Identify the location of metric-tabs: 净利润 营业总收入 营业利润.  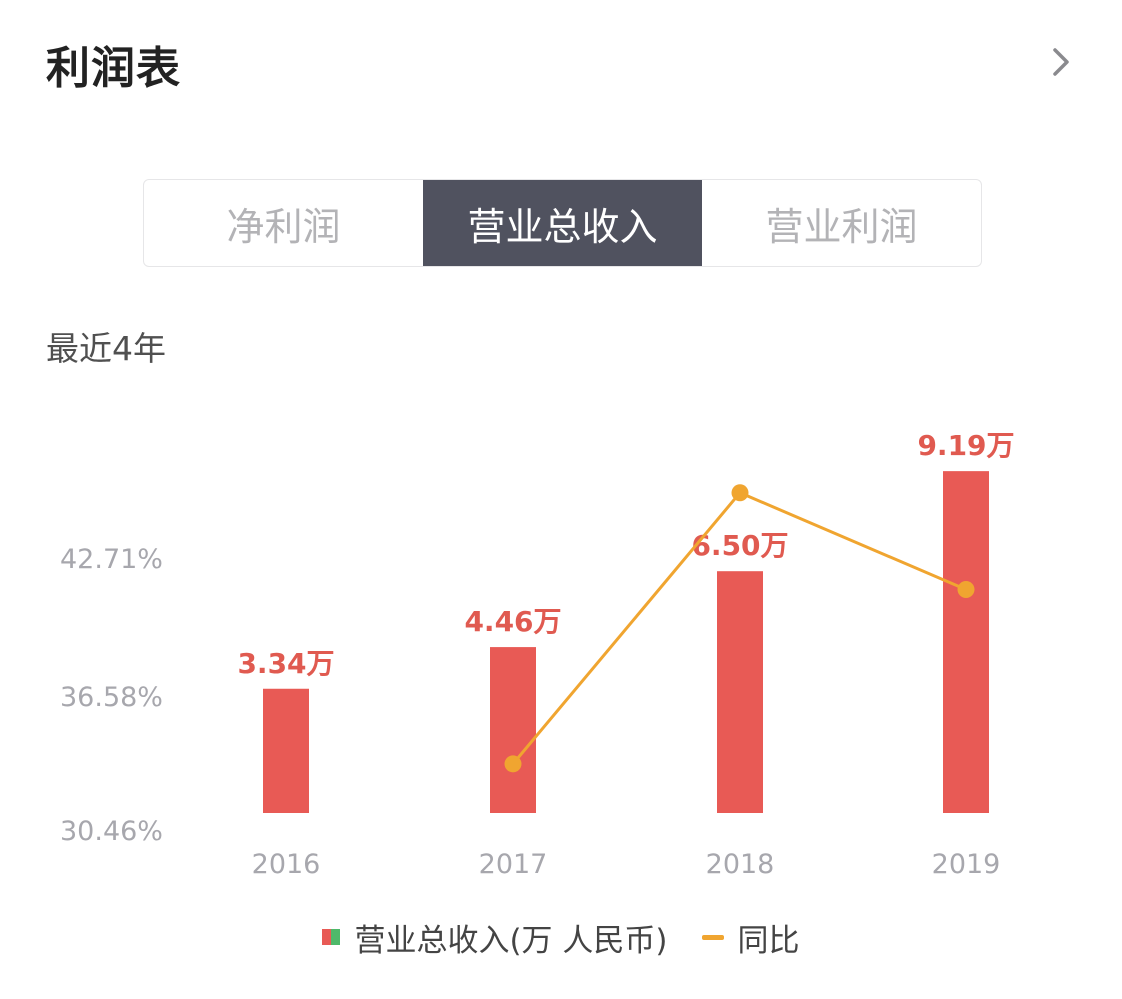
(562, 223).